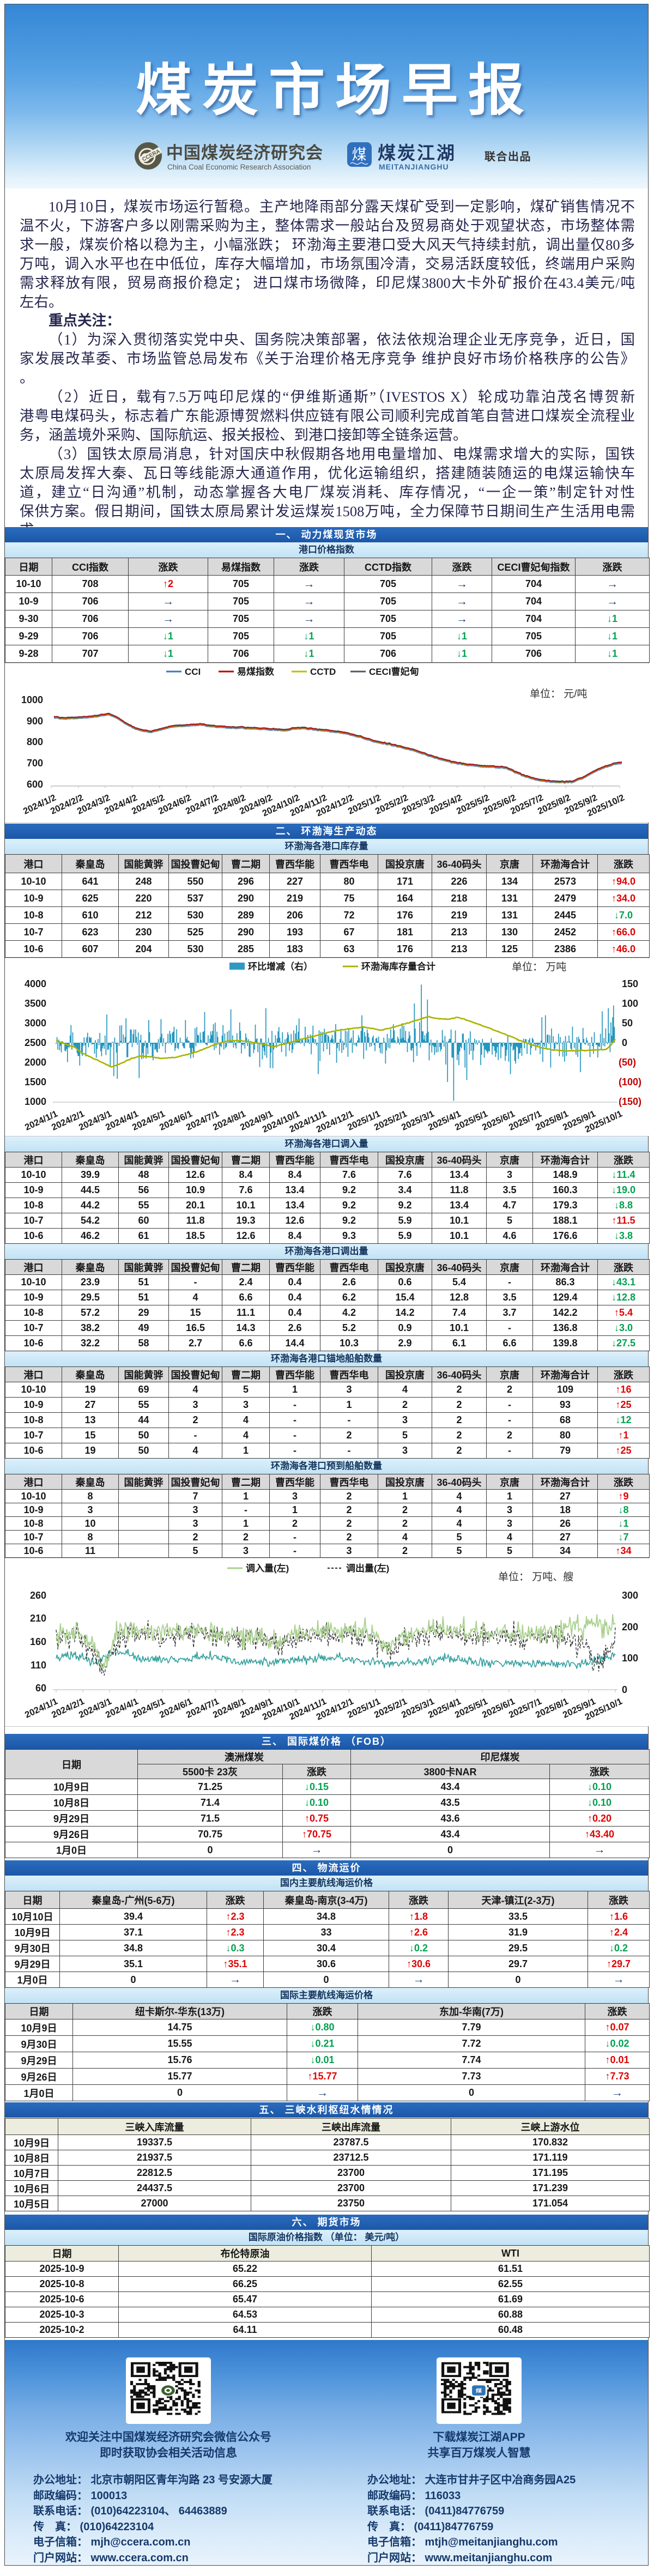 The height and width of the screenshot is (2576, 654). Describe the element at coordinates (35, 983) in the screenshot. I see `svg-text: 4000` at that location.